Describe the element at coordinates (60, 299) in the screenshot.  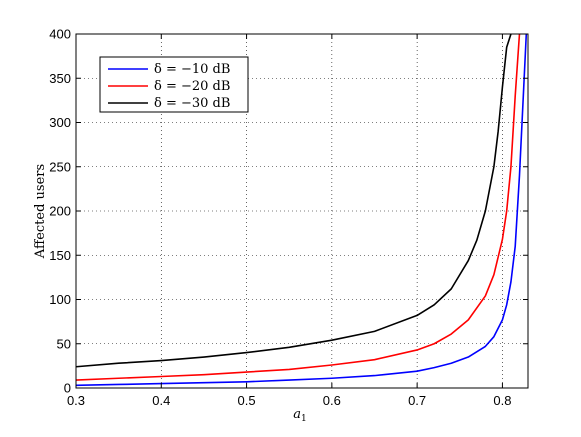
I see `y-tick-label: 100` at that location.